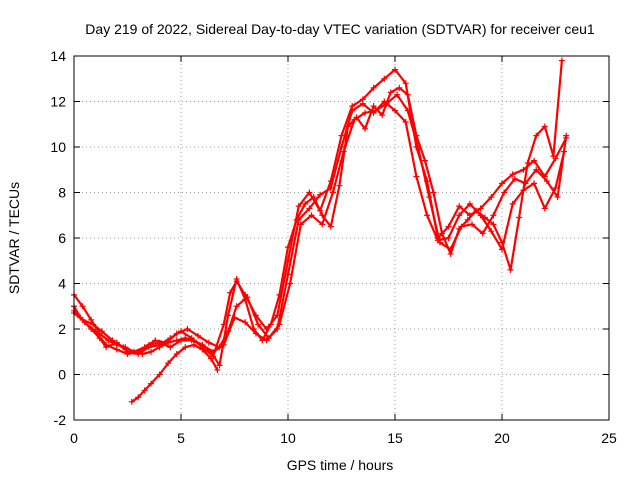 The height and width of the screenshot is (480, 640). What do you see at coordinates (62, 375) in the screenshot?
I see `y-tick-label: 0` at bounding box center [62, 375].